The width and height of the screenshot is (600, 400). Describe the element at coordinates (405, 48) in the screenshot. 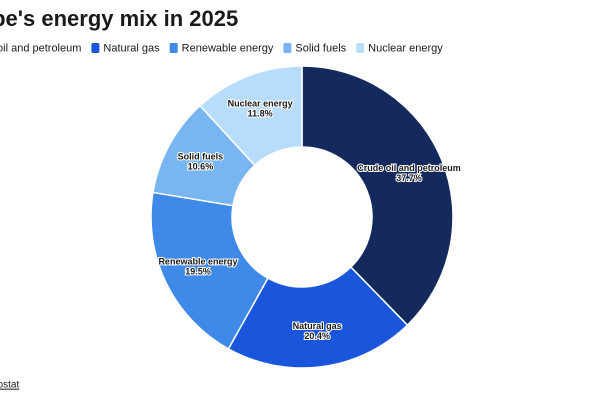

I see `legend-label: Nuclear energy` at that location.